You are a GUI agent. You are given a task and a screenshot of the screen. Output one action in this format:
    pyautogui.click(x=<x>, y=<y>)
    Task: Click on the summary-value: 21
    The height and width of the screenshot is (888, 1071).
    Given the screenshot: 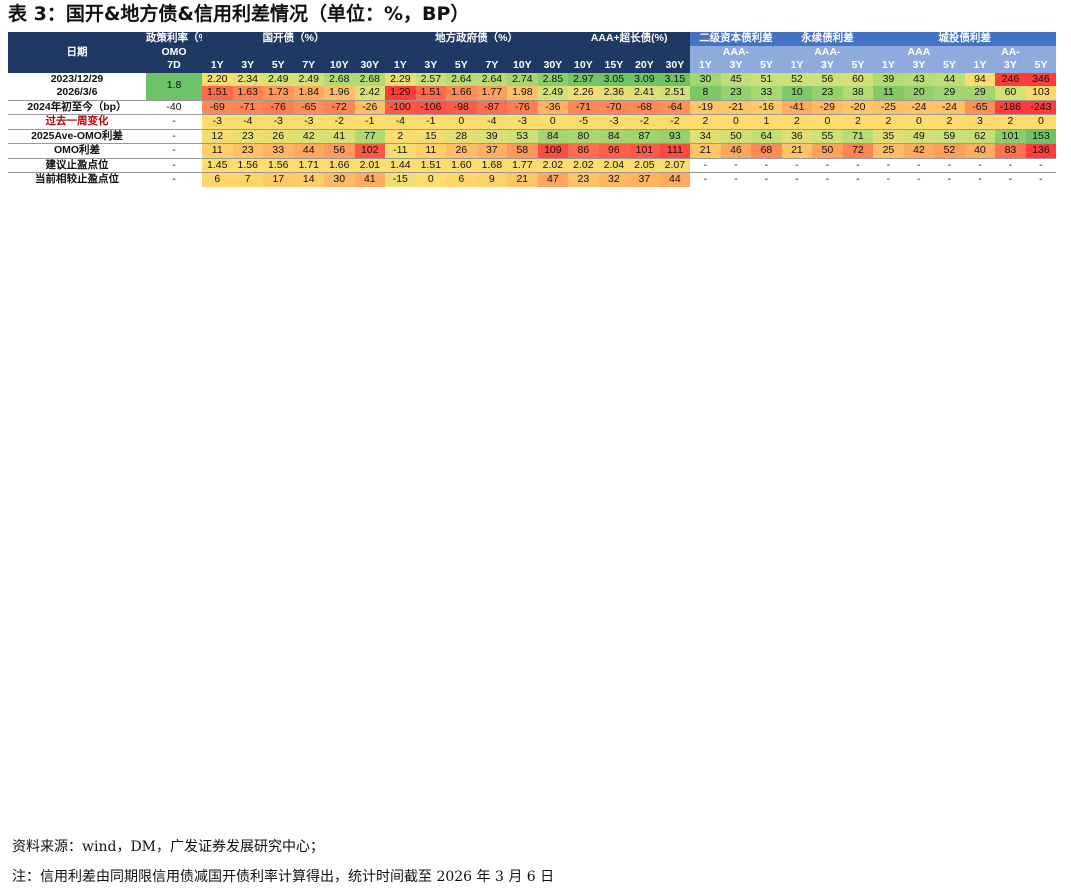 What is the action you would take?
    pyautogui.click(x=797, y=150)
    